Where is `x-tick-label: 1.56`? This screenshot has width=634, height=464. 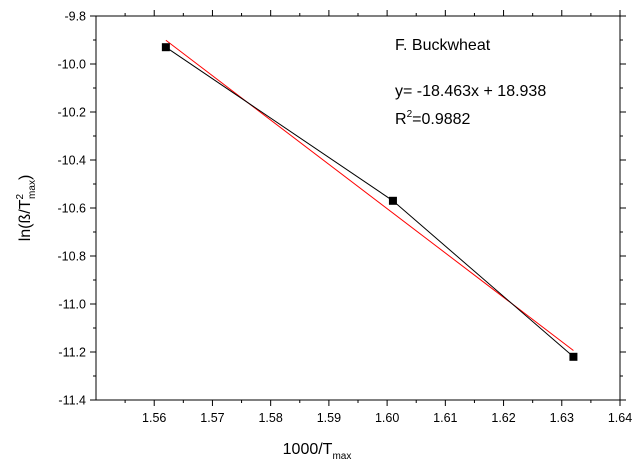 x-tick-label: 1.56 is located at coordinates (154, 418).